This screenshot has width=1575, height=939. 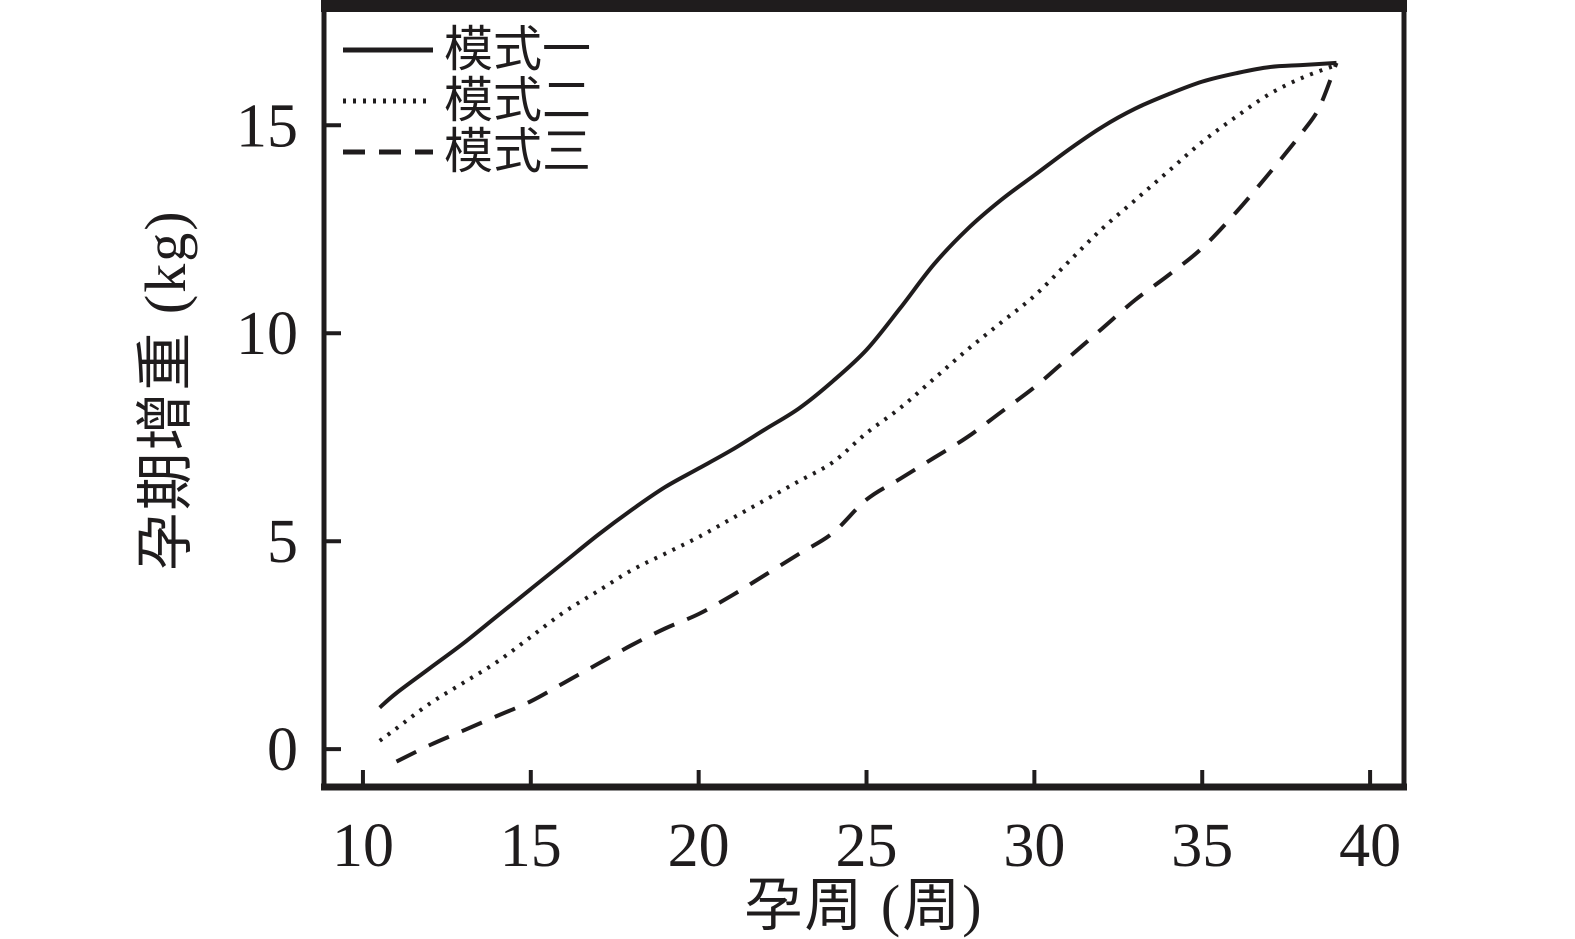 I want to click on x-tick-label: 40, so click(x=1370, y=846).